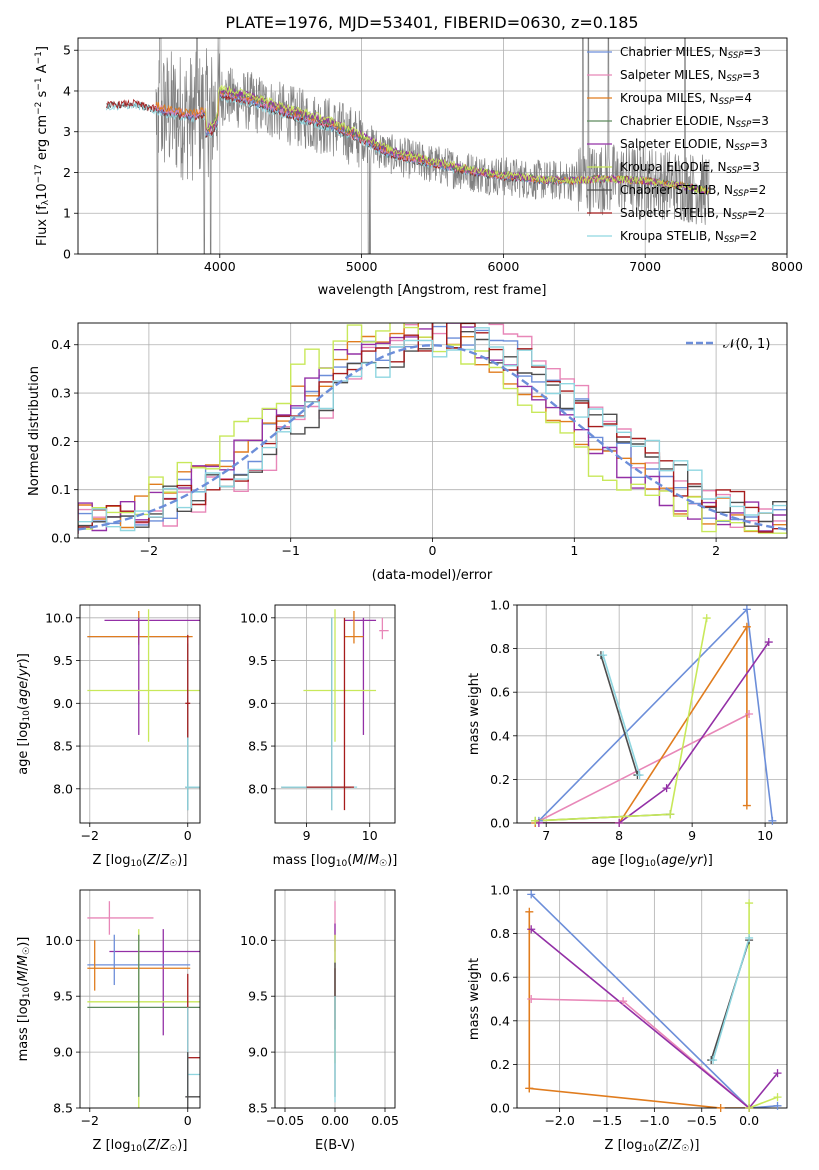  Describe the element at coordinates (23, 960) in the screenshot. I see `label-part: M` at that location.